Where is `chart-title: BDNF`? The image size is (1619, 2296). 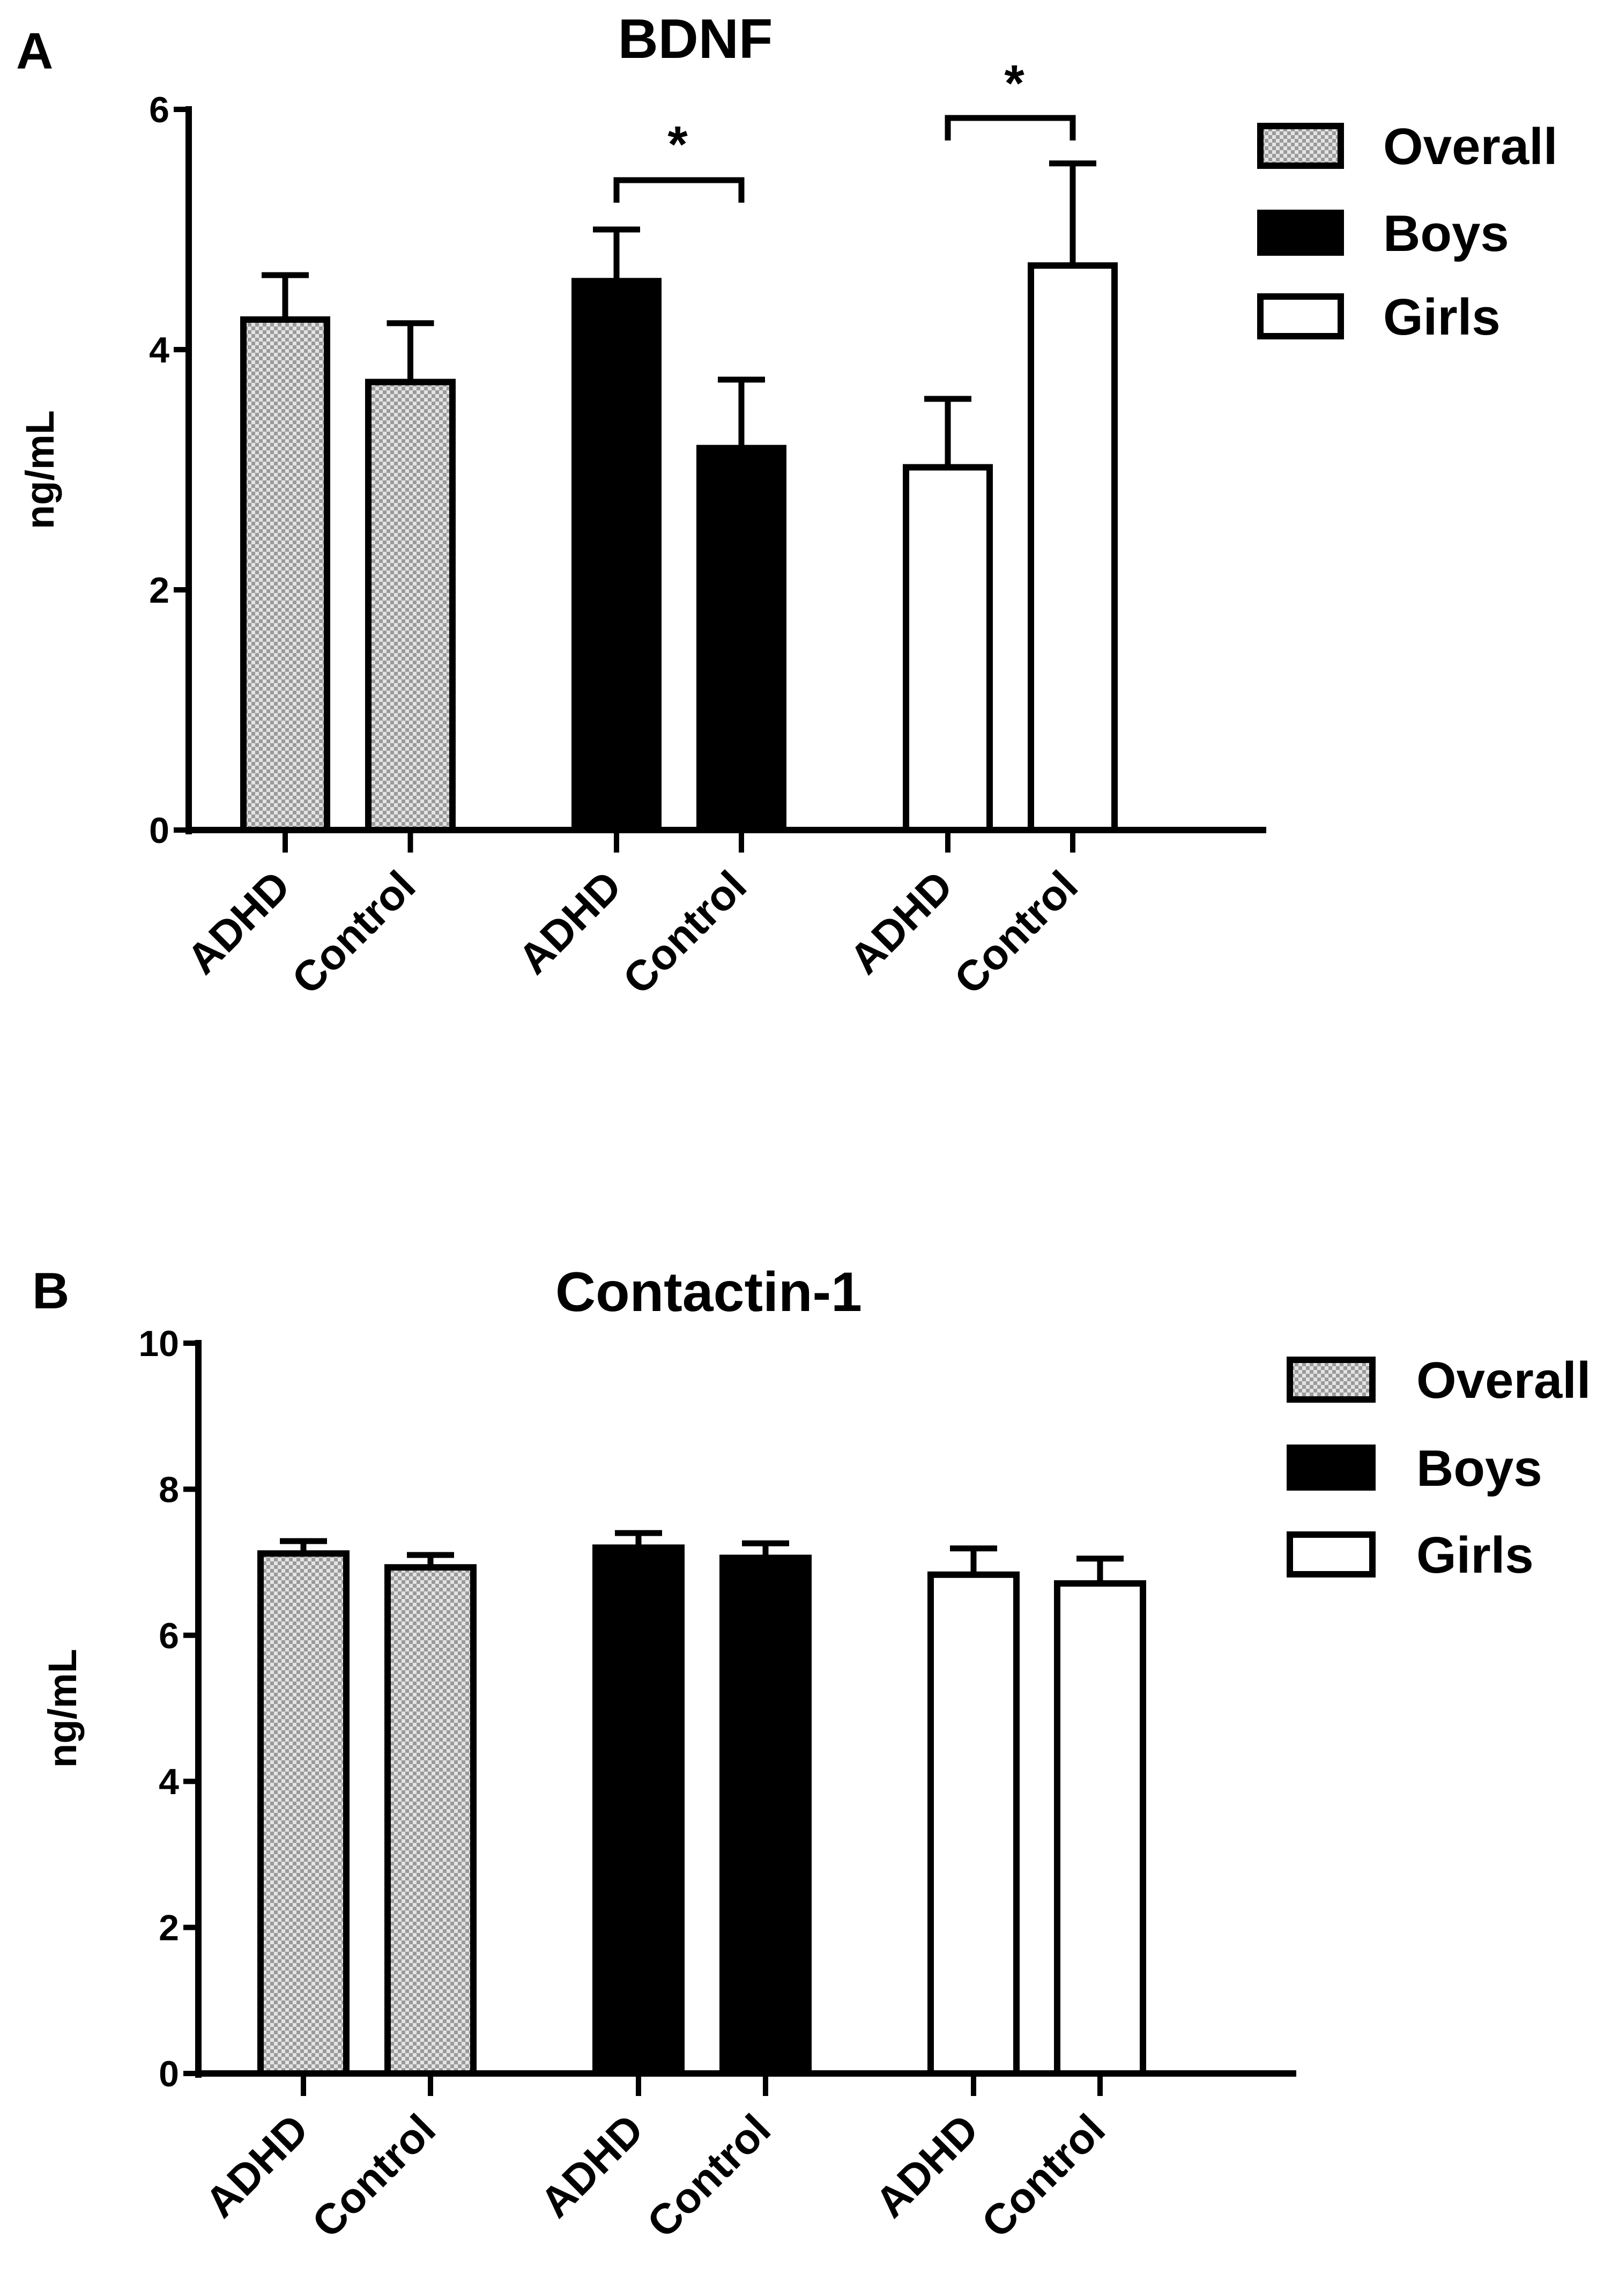 chart-title: BDNF is located at coordinates (695, 39).